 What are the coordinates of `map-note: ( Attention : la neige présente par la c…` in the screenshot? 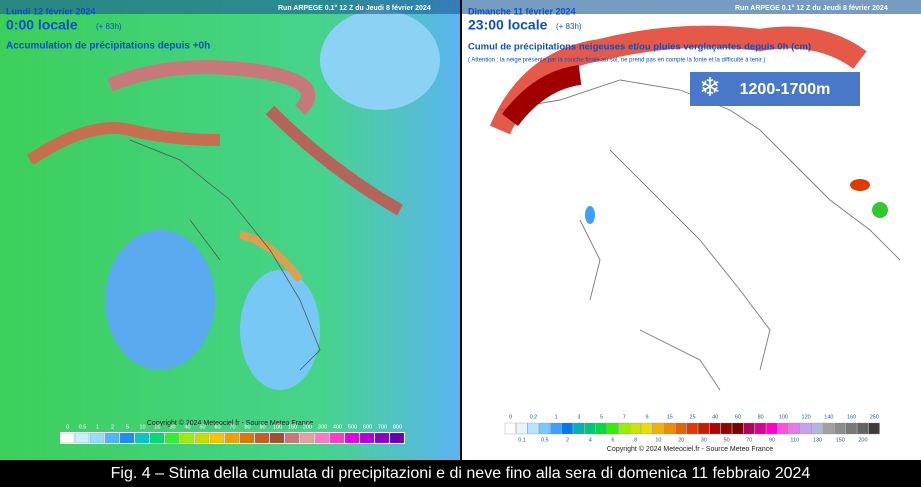 It's located at (616, 61).